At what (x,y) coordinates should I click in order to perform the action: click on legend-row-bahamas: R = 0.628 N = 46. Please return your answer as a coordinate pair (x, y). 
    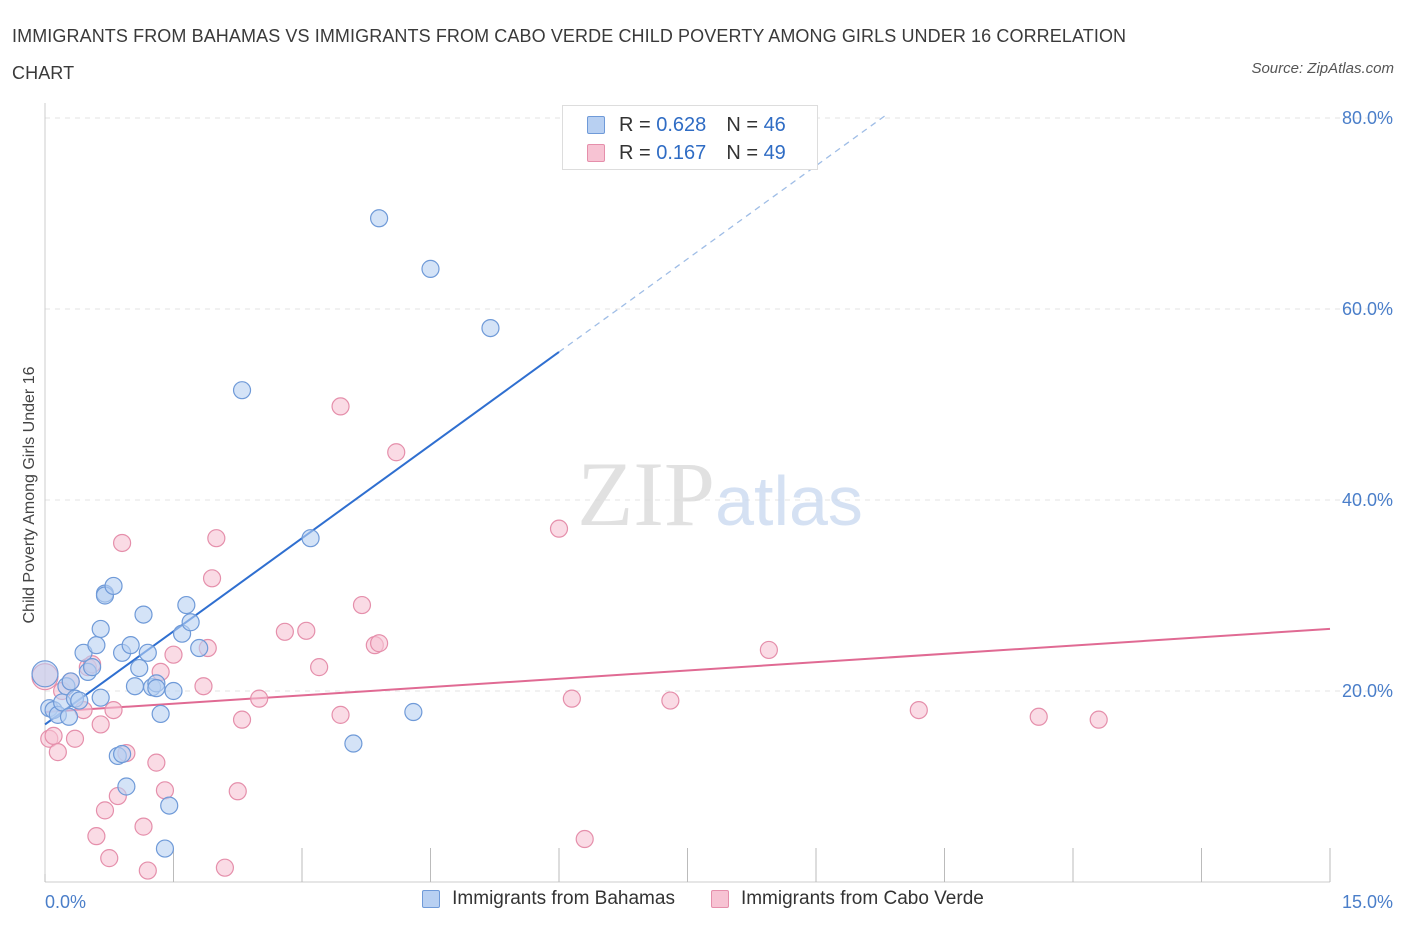
    Looking at the image, I should click on (686, 125).